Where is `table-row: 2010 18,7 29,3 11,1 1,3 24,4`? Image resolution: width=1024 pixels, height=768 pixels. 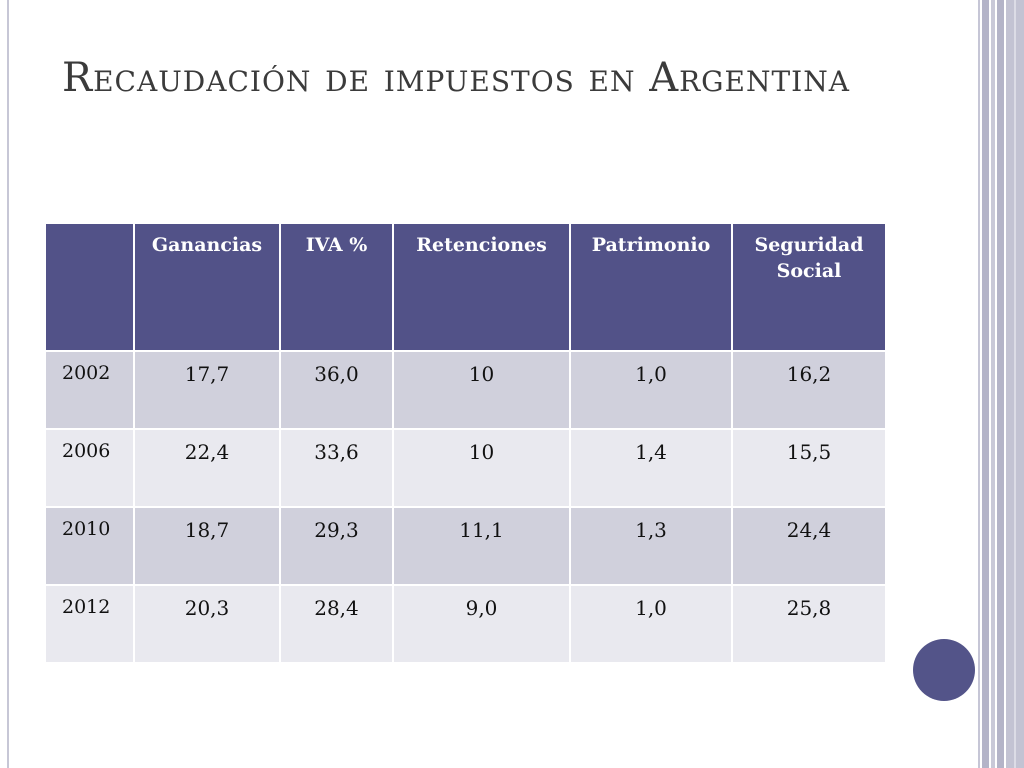 table-row: 2010 18,7 29,3 11,1 1,3 24,4 is located at coordinates (465, 546).